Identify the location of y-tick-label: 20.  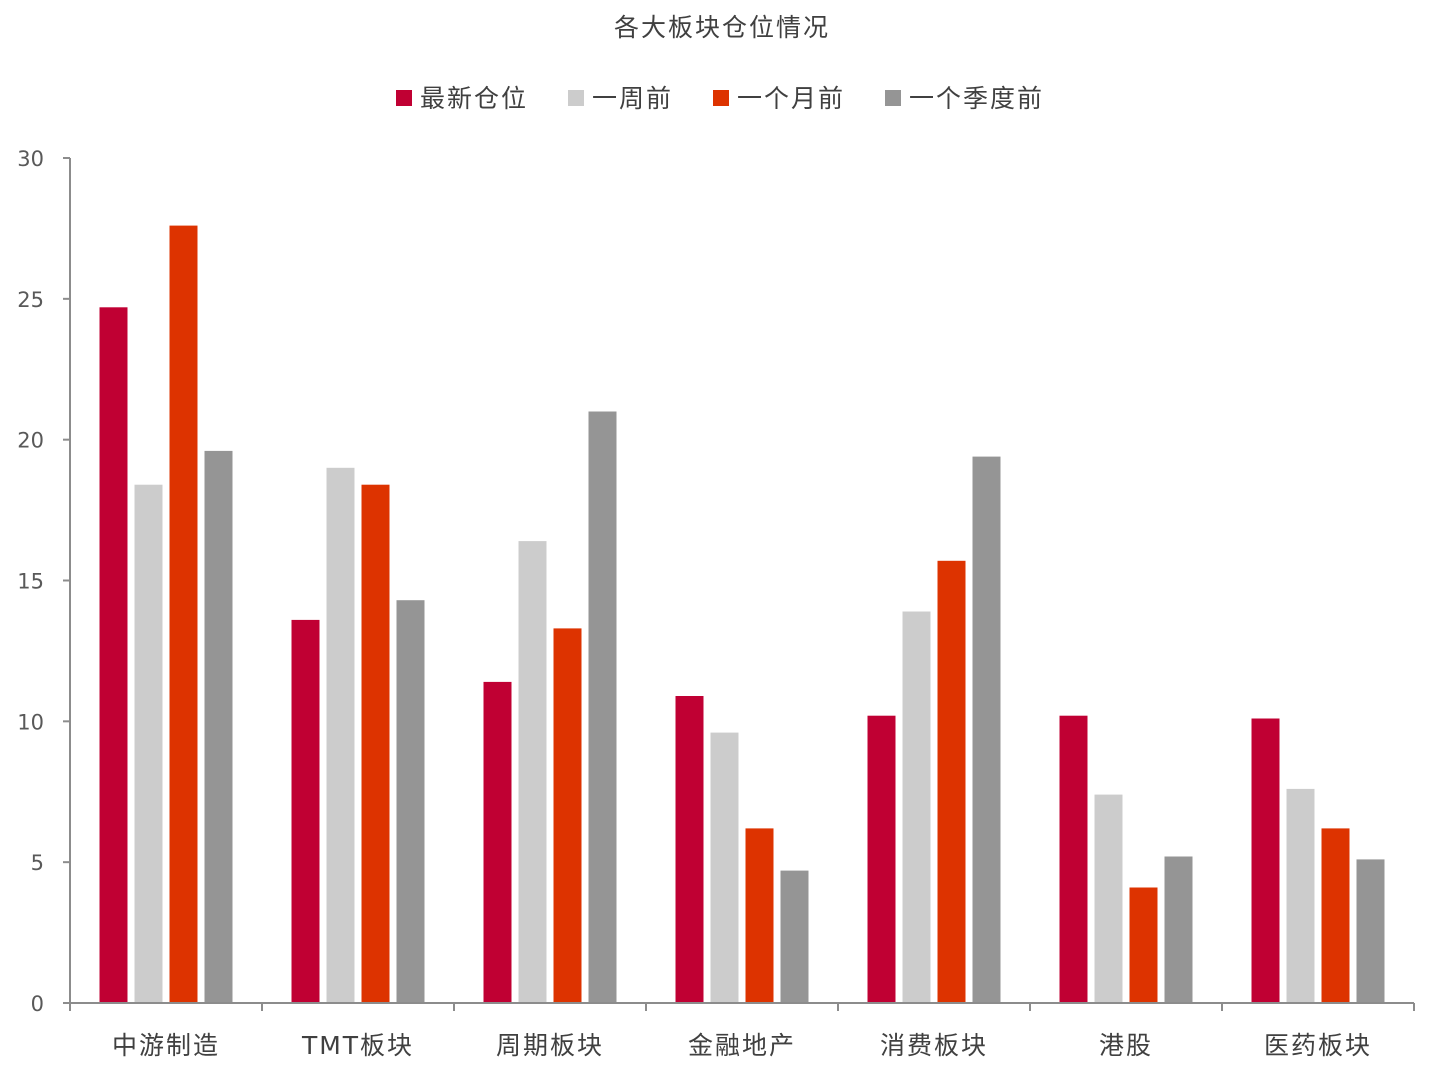
(30, 441).